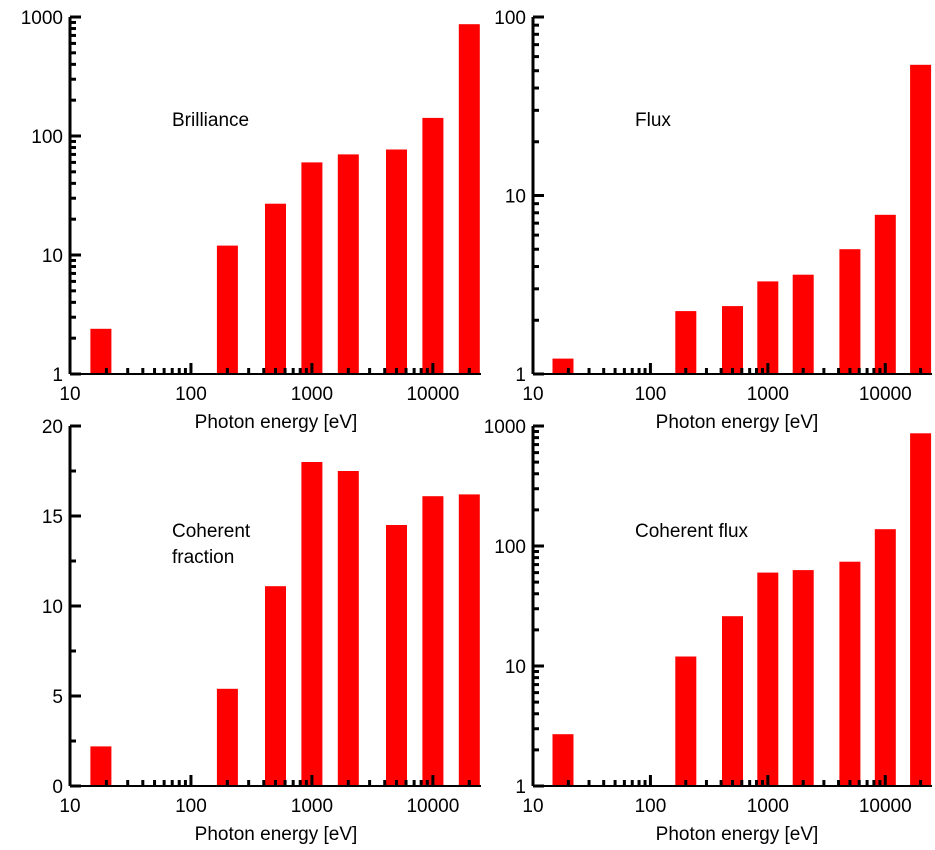 The height and width of the screenshot is (850, 935). Describe the element at coordinates (742, 219) in the screenshot. I see `bar-group` at that location.